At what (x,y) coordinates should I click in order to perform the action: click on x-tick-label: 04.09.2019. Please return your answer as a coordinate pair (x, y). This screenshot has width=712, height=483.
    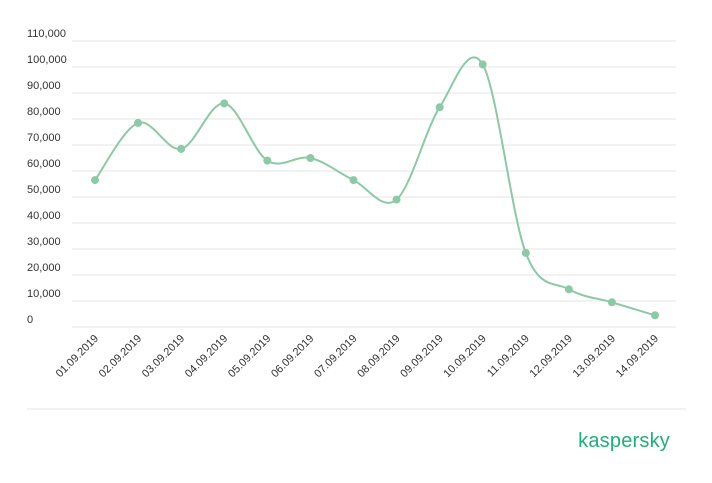
    Looking at the image, I should click on (206, 356).